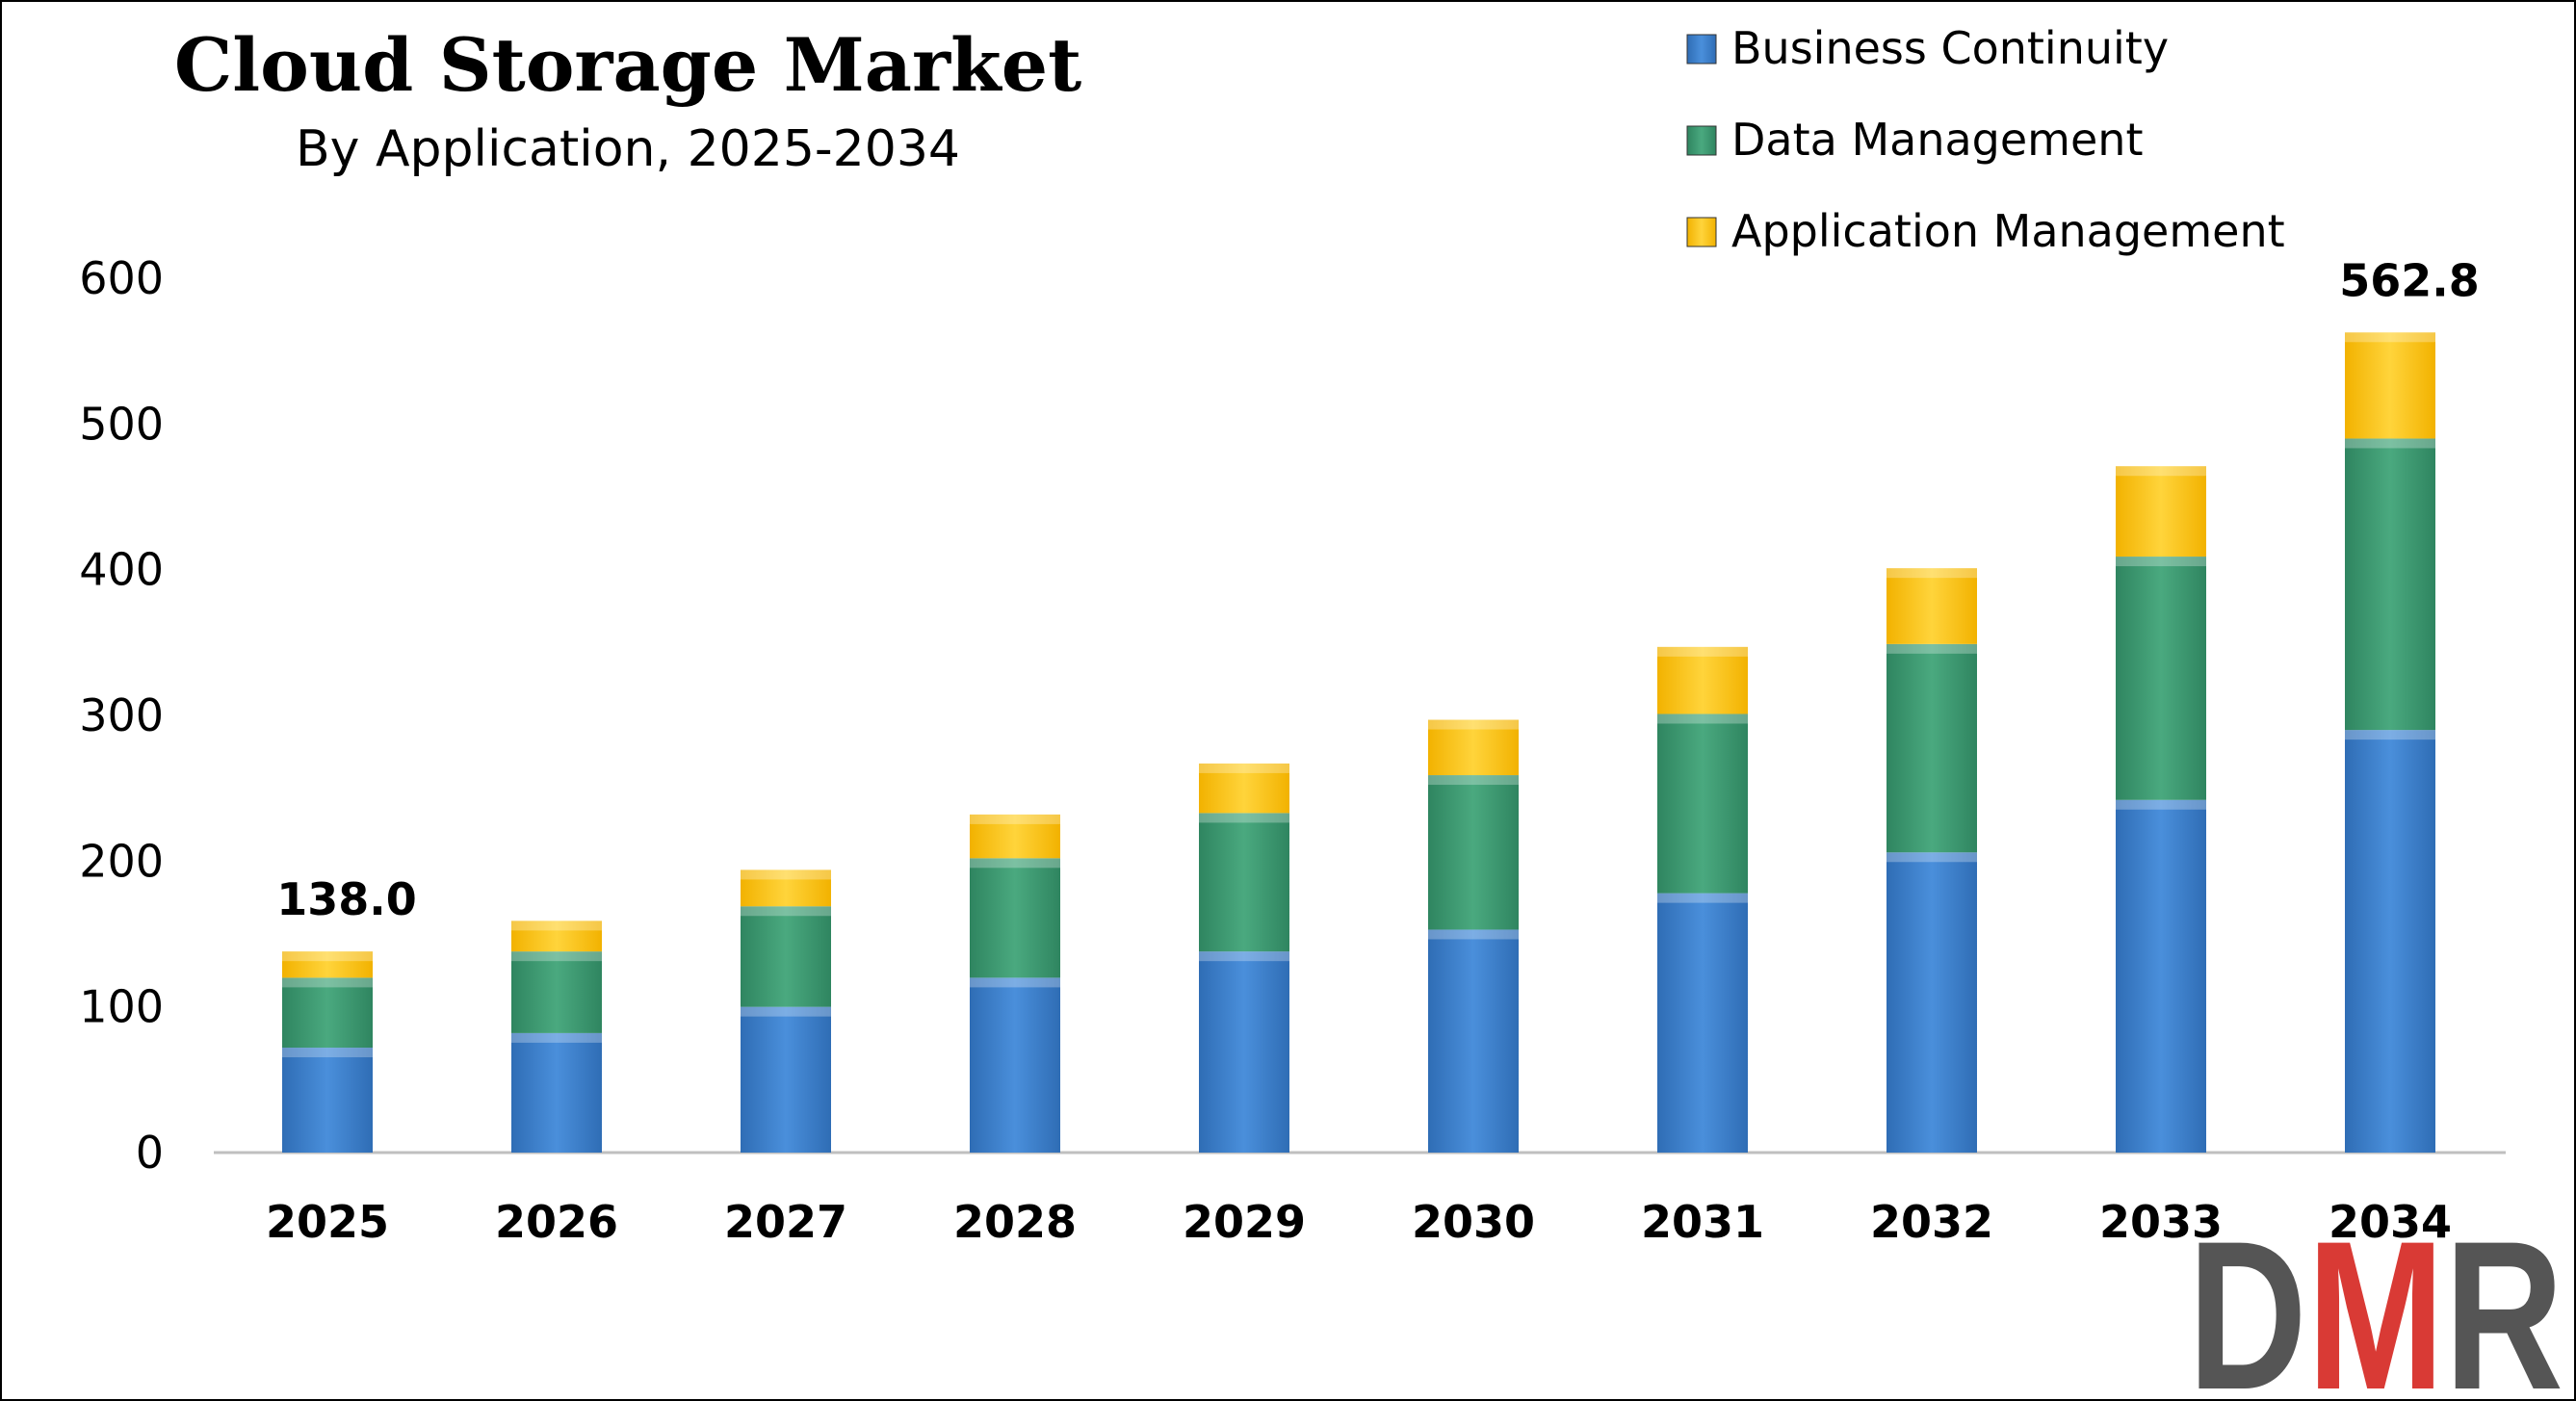 The width and height of the screenshot is (2576, 1401). I want to click on legend-label-application-management: Application Management, so click(2008, 231).